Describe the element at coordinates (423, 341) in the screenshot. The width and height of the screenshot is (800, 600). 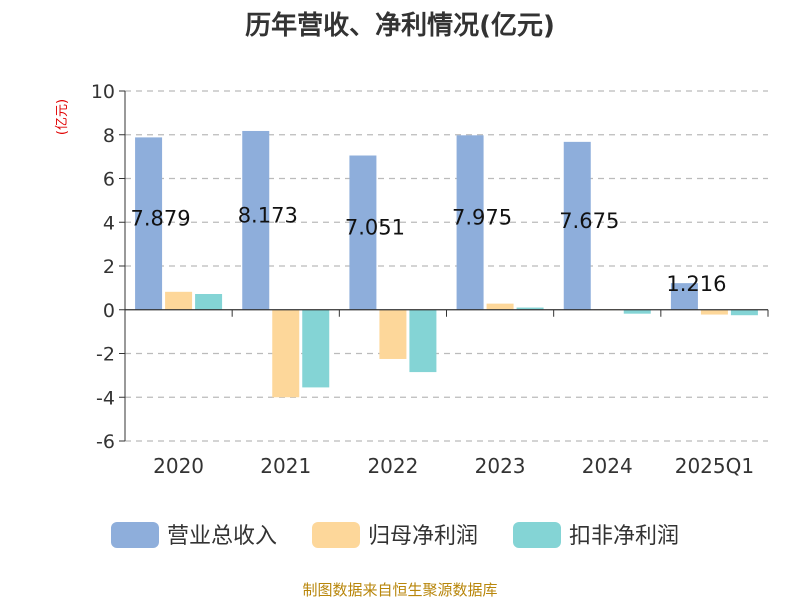
I see `bar-扣非净利润-2022` at that location.